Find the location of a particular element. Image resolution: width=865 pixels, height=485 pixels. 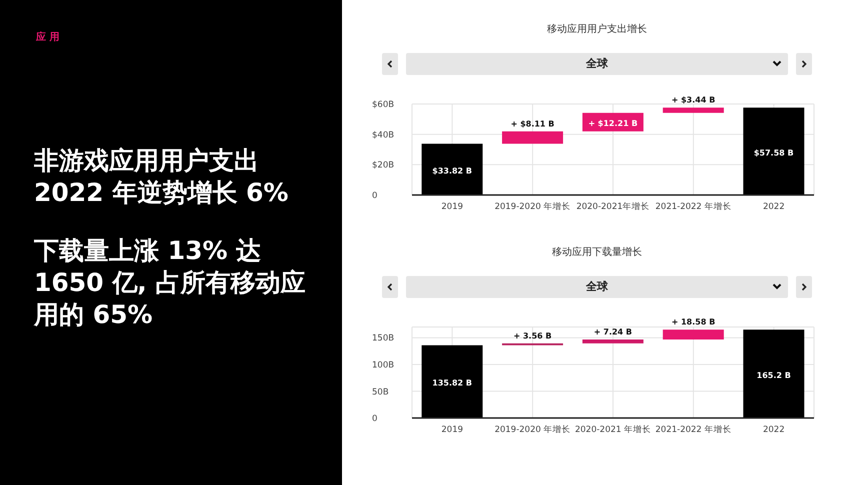

data-label: + 7.24 B is located at coordinates (613, 332).